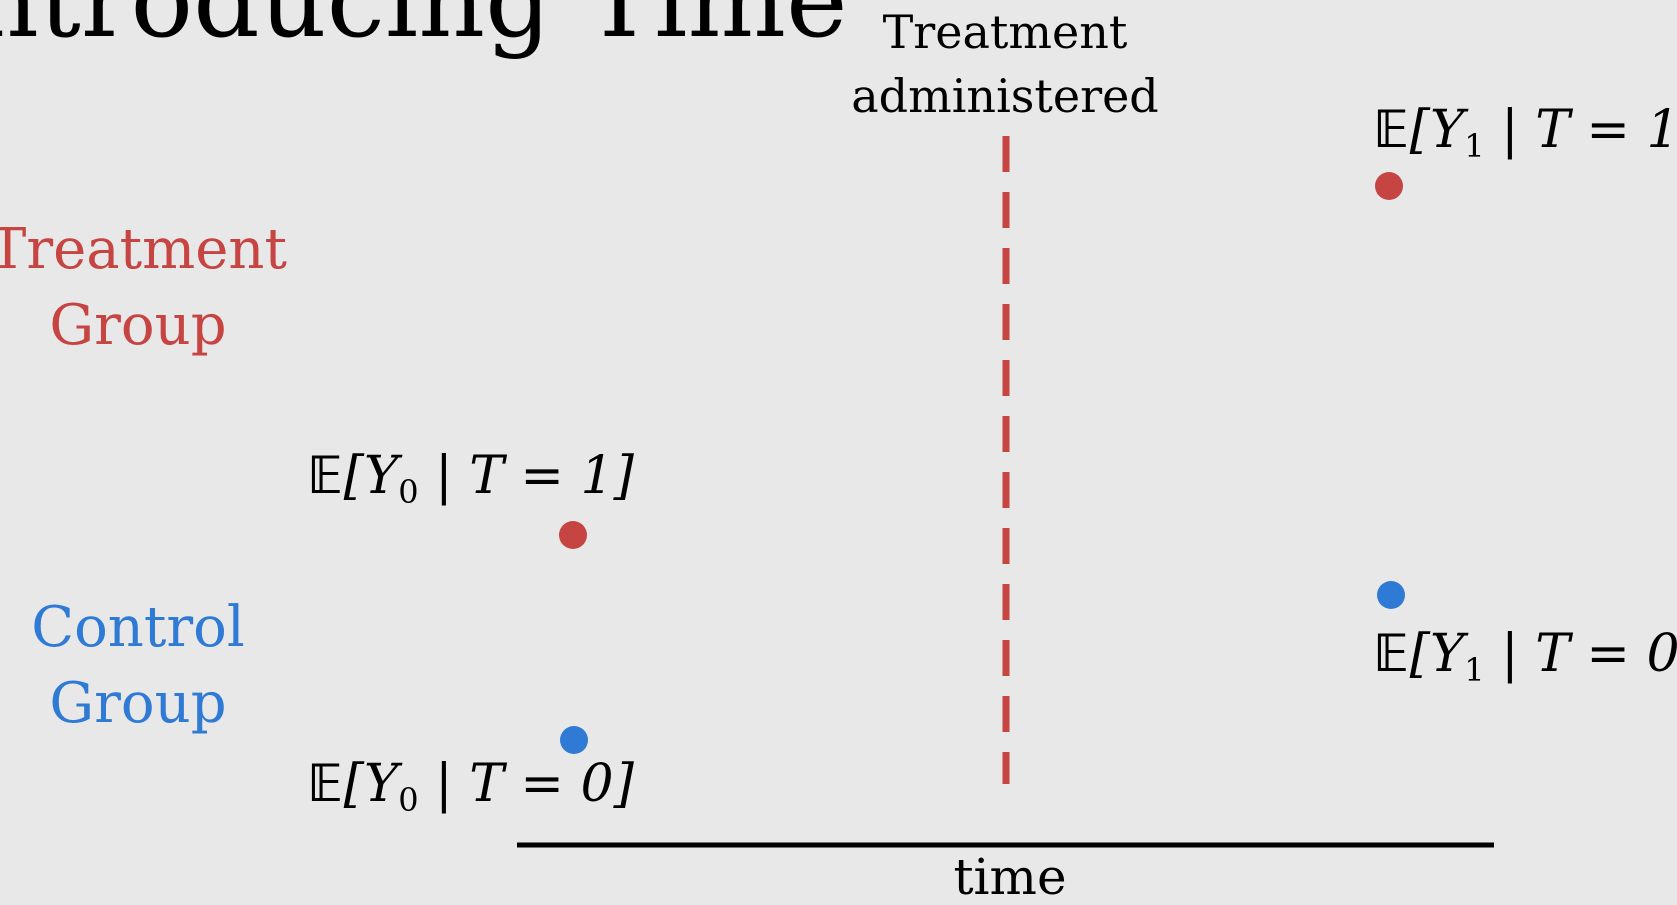 This screenshot has height=905, width=1677. Describe the element at coordinates (144, 666) in the screenshot. I see `control-group-label: Control Group` at that location.